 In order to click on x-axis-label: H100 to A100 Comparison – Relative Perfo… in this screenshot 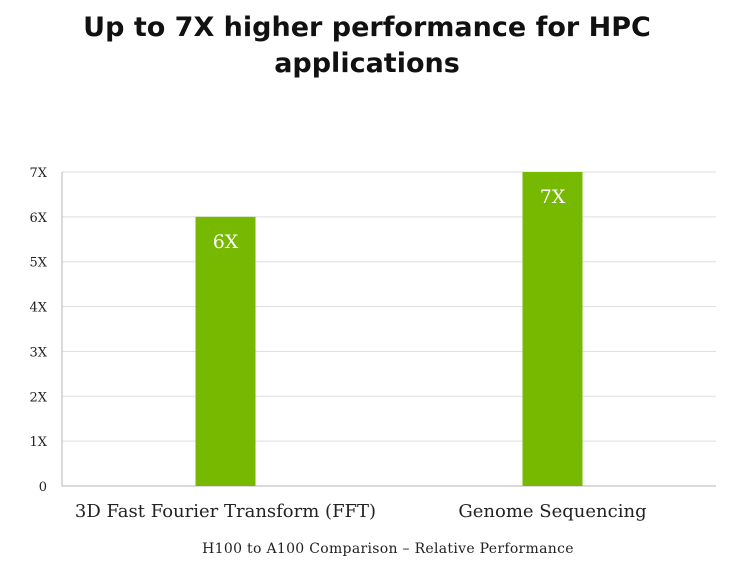, I will do `click(388, 549)`.